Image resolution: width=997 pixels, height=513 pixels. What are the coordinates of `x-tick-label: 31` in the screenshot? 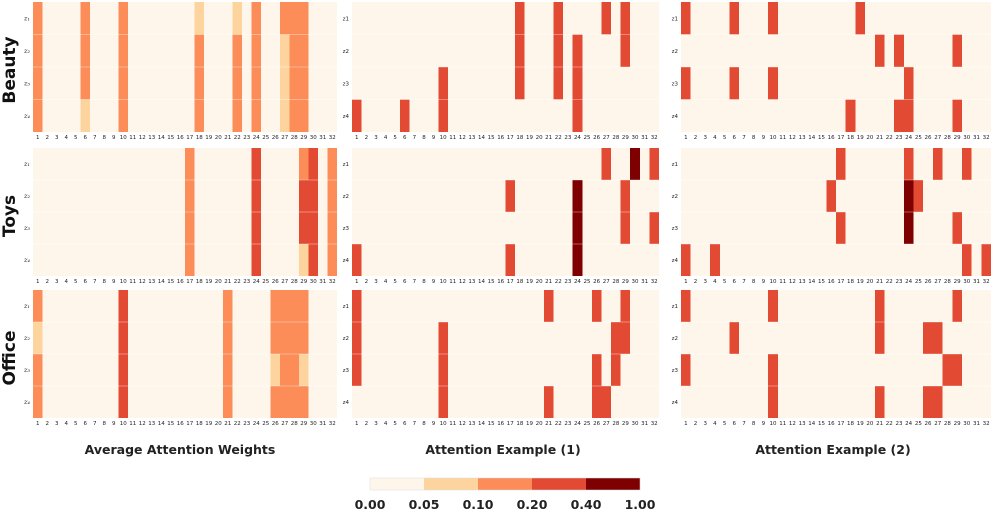 It's located at (644, 282).